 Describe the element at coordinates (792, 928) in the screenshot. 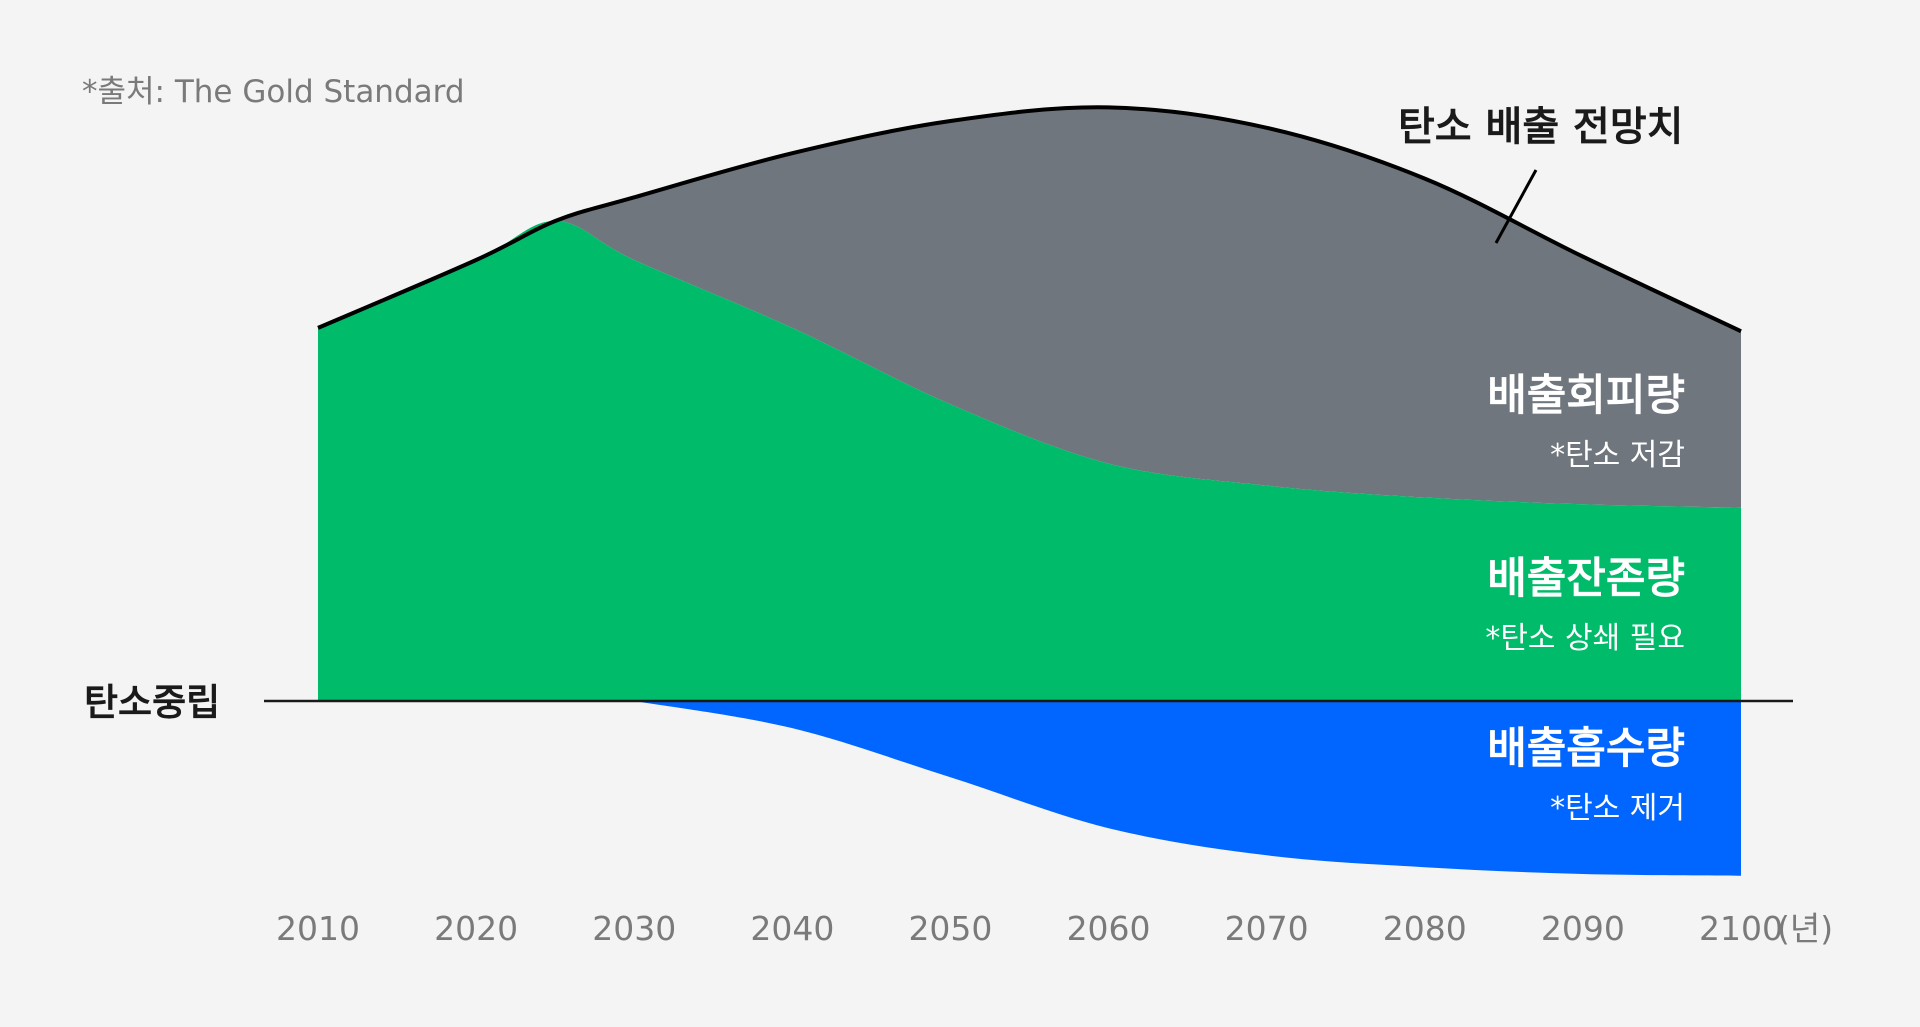

I see `x-tick-label: 2040` at that location.